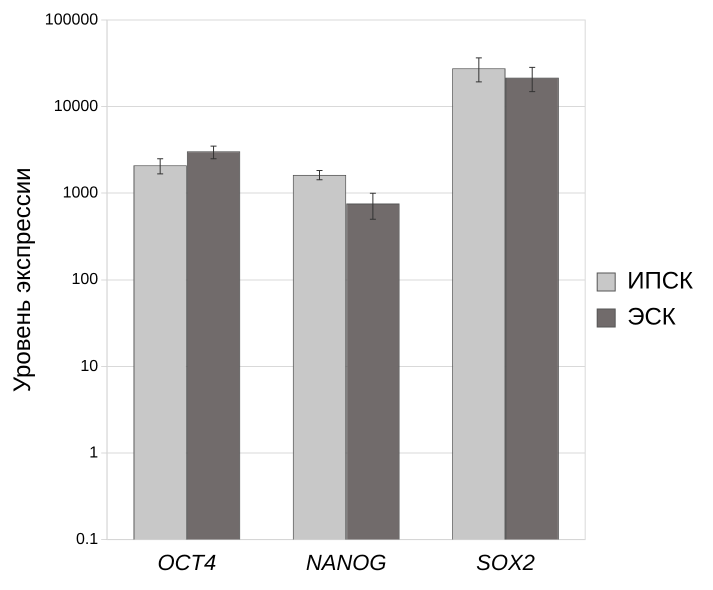 This screenshot has height=590, width=713. What do you see at coordinates (22, 279) in the screenshot?
I see `y-axis-title: Уровень экспрессии` at bounding box center [22, 279].